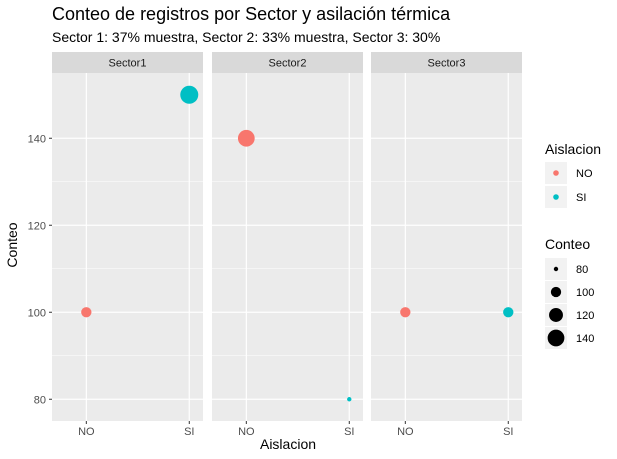 The height and width of the screenshot is (459, 617). Describe the element at coordinates (37, 139) in the screenshot. I see `y-tick-label: 140` at that location.